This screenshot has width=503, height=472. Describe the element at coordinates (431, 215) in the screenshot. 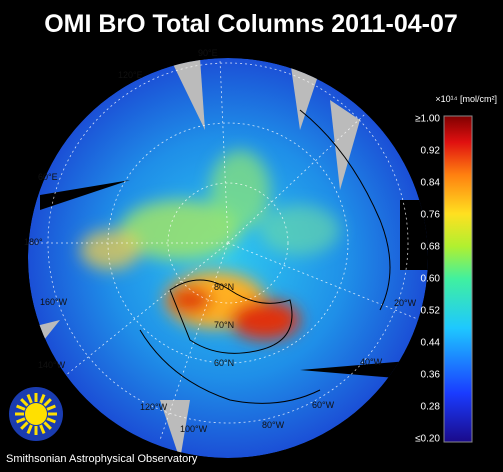

I see `colorbar-tick-label: 0.76` at that location.